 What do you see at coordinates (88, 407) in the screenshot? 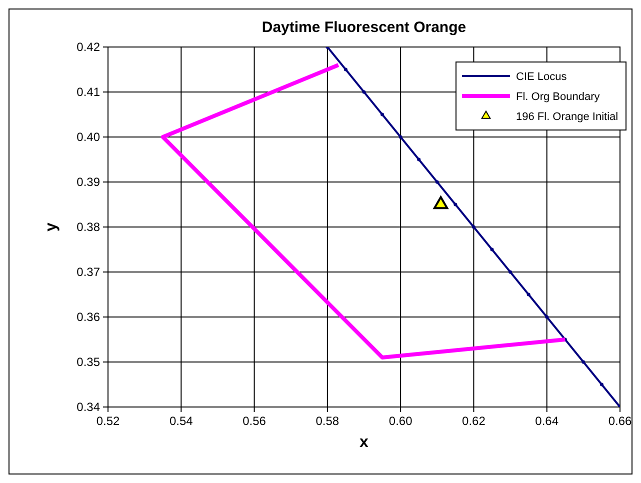
I see `y-tick-label: 0.34` at bounding box center [88, 407].